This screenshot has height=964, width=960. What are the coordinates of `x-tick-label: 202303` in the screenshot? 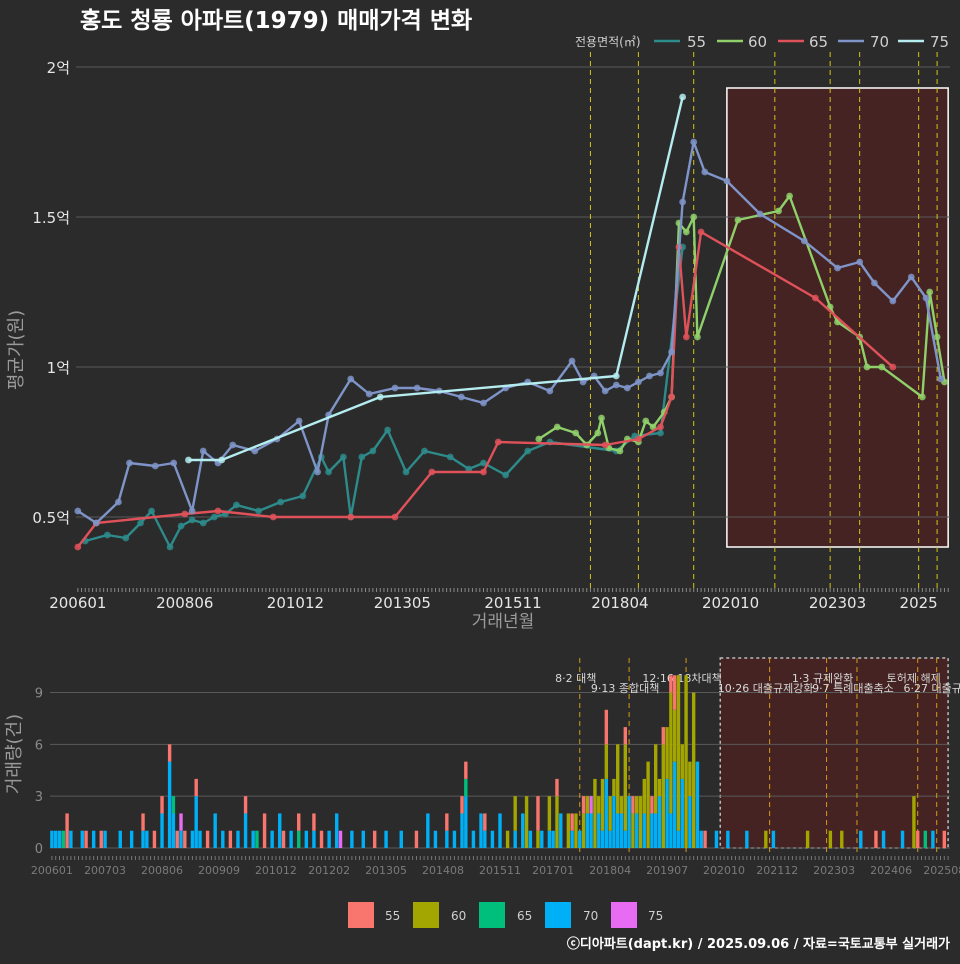 It's located at (837, 603).